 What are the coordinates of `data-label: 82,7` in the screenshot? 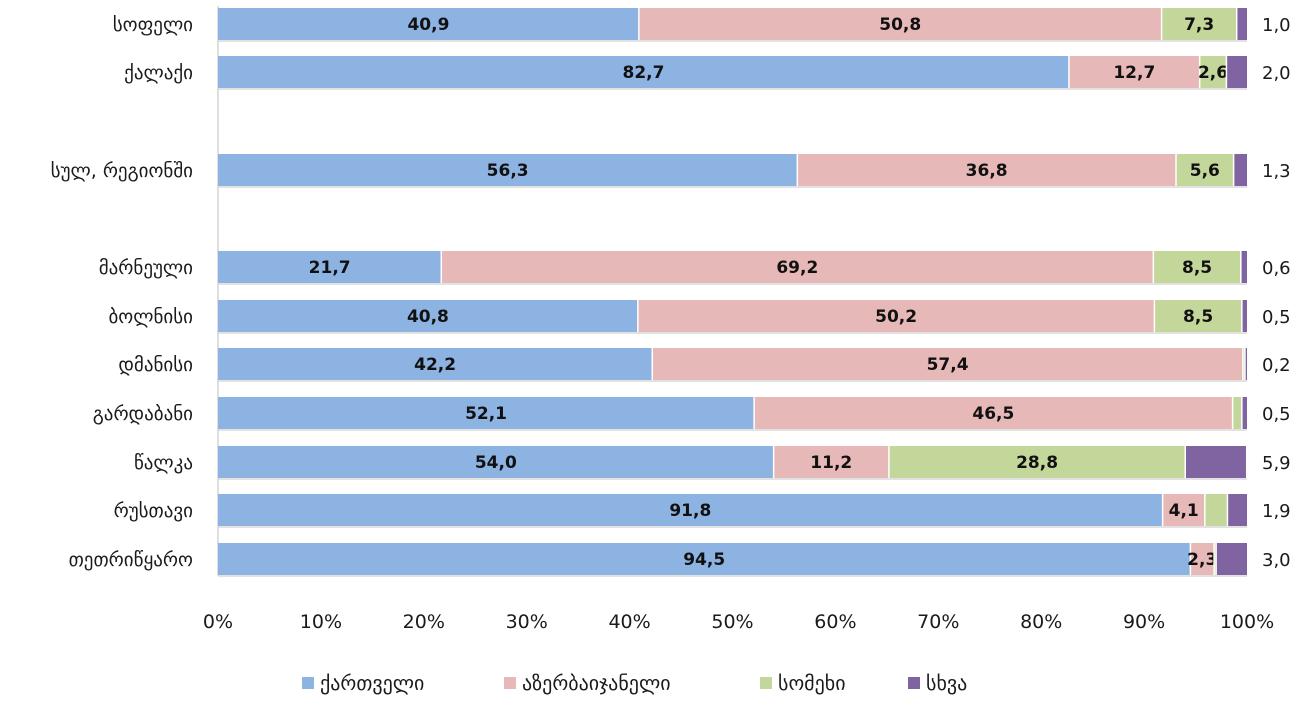 It's located at (644, 73).